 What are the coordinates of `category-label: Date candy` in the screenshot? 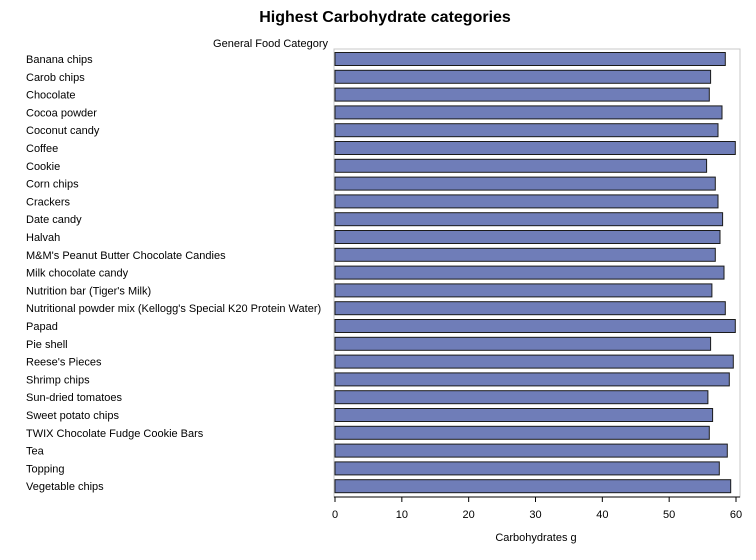 It's located at (54, 220).